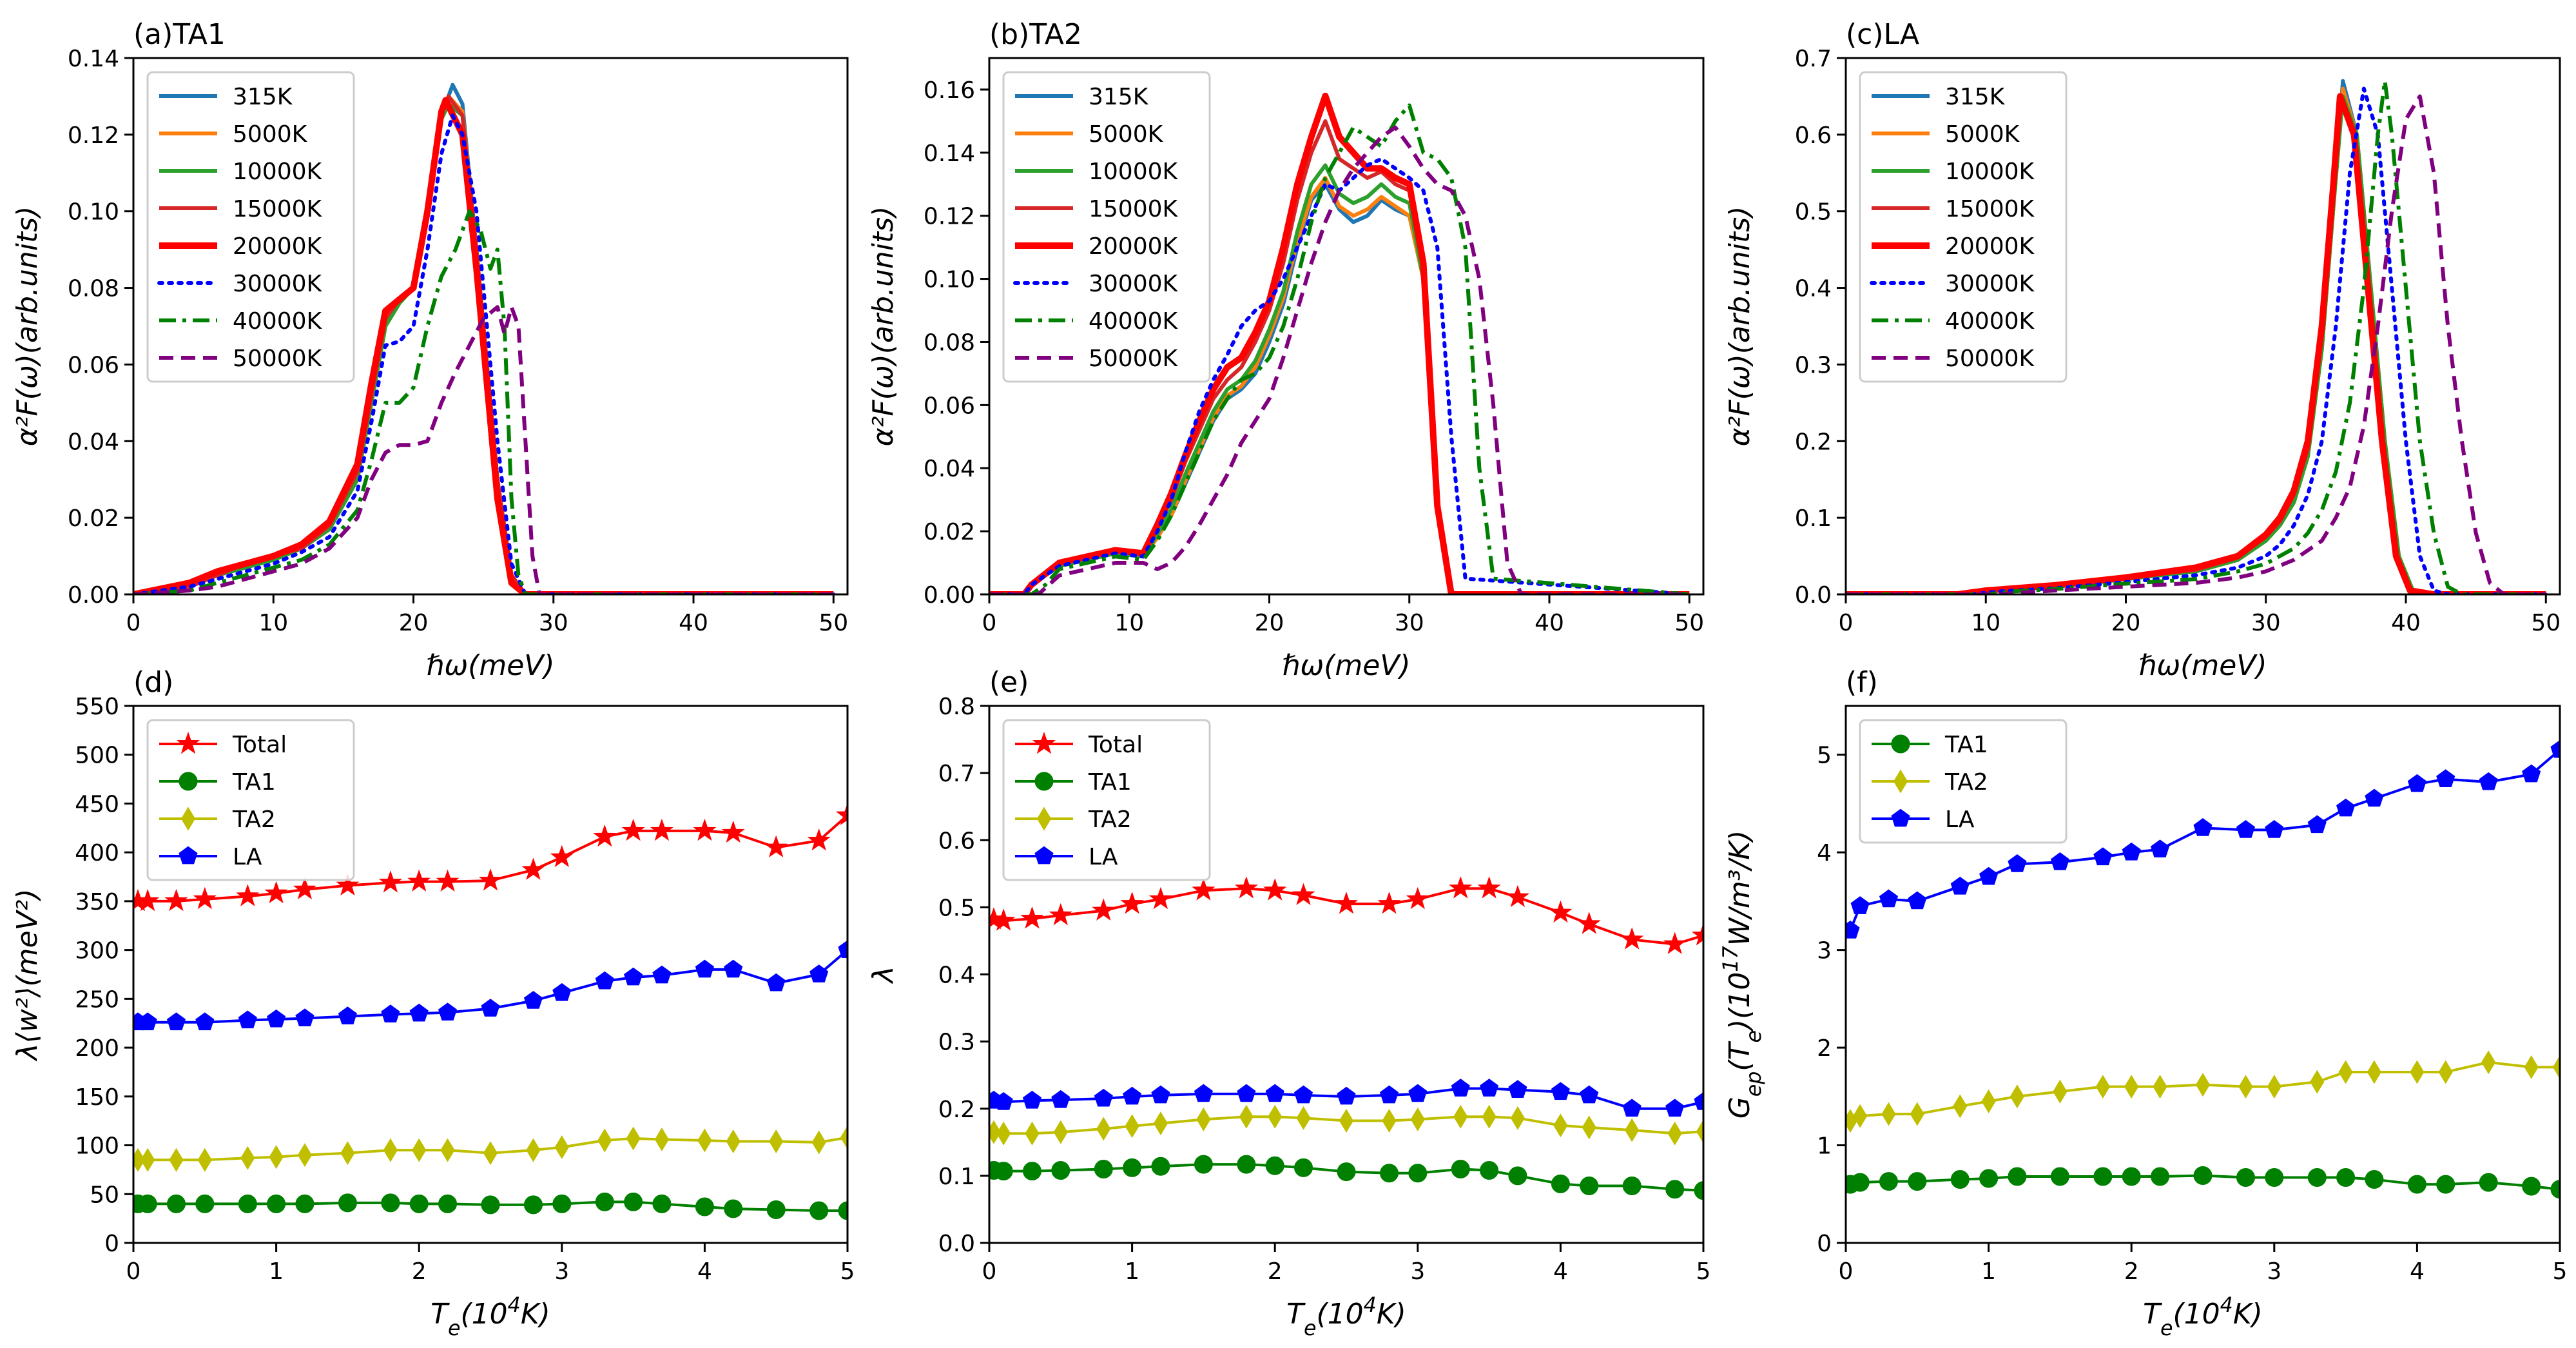 The image size is (2576, 1348). What do you see at coordinates (93, 595) in the screenshot?
I see `y-tick-label: 0.00` at bounding box center [93, 595].